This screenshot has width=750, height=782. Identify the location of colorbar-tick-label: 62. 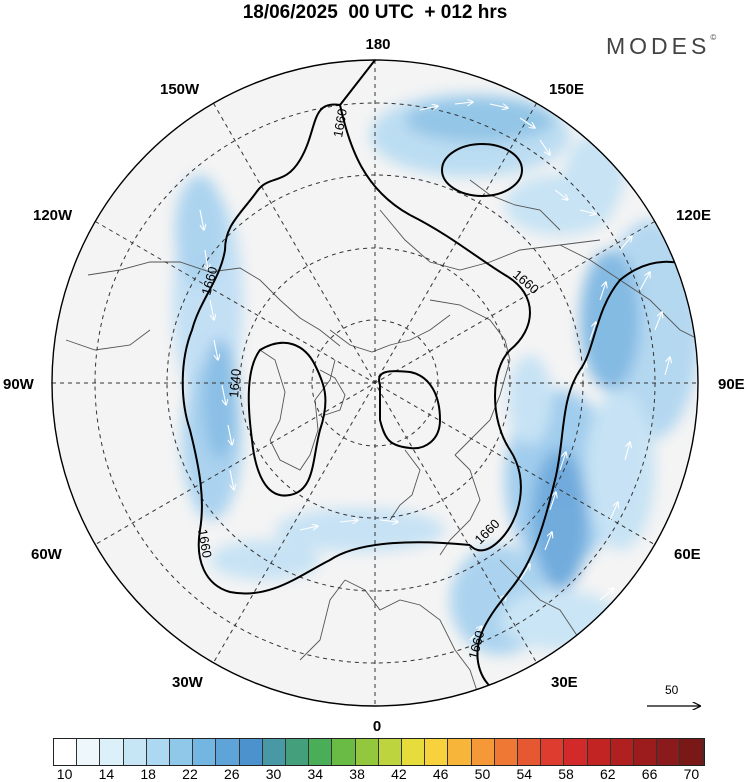
(608, 774).